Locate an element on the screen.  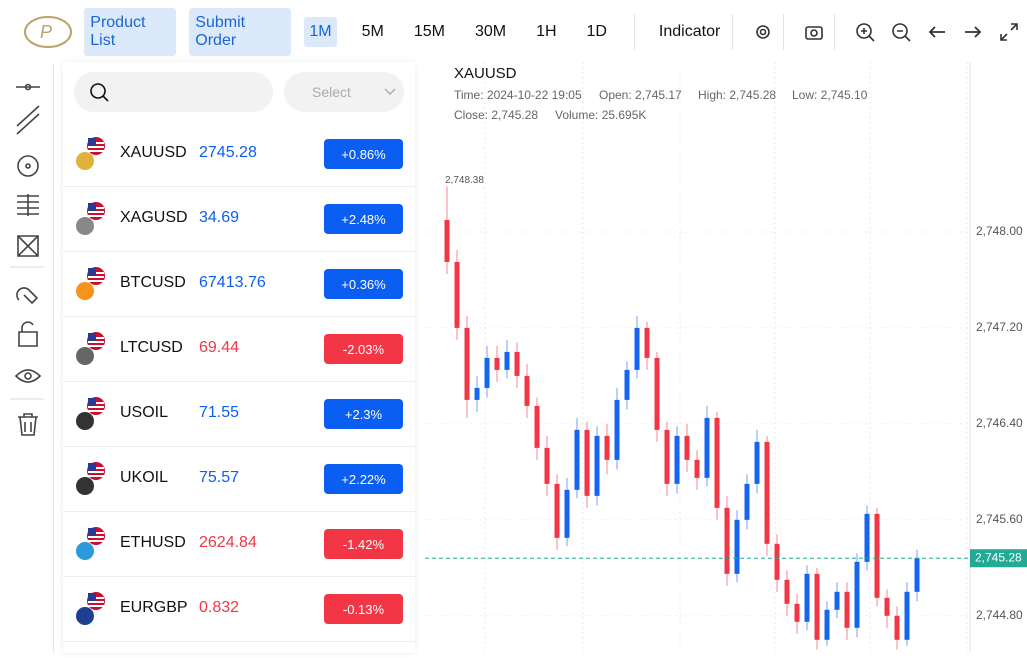
interval-button: 5M is located at coordinates (372, 31).